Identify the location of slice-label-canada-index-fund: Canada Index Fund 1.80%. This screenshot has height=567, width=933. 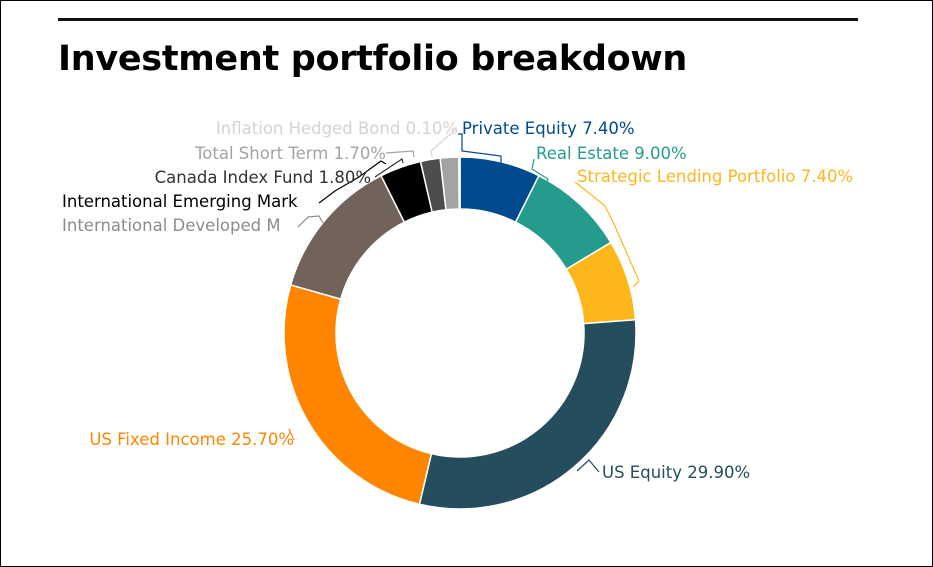
(263, 177).